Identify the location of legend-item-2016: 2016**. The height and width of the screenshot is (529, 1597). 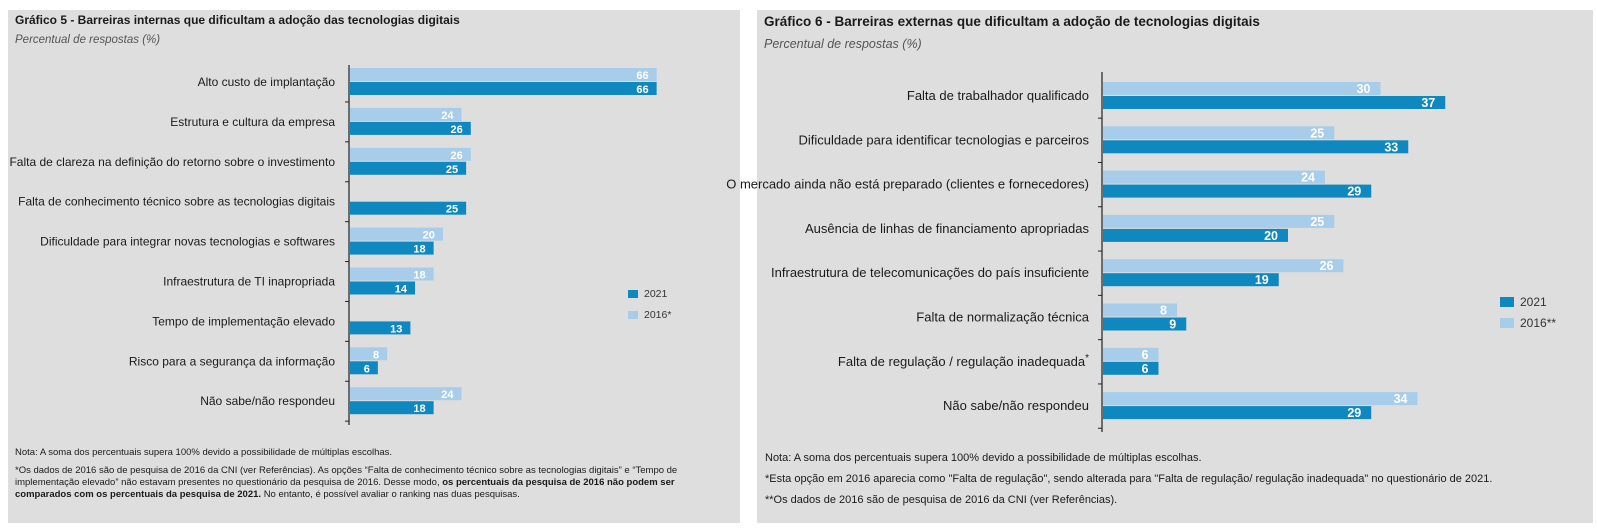
(1528, 323).